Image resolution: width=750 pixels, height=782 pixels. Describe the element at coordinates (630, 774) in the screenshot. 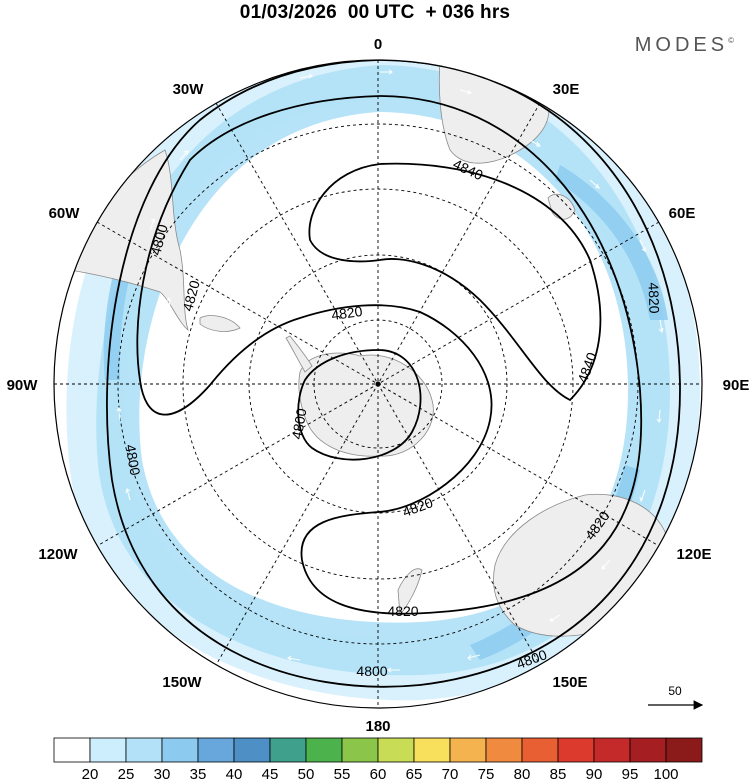

I see `colorbar-tick-label: 95` at that location.